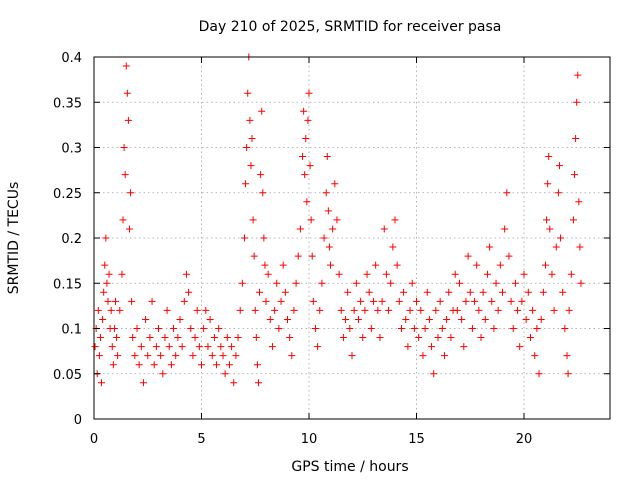  I want to click on y-tick-label: 0.25, so click(67, 194).